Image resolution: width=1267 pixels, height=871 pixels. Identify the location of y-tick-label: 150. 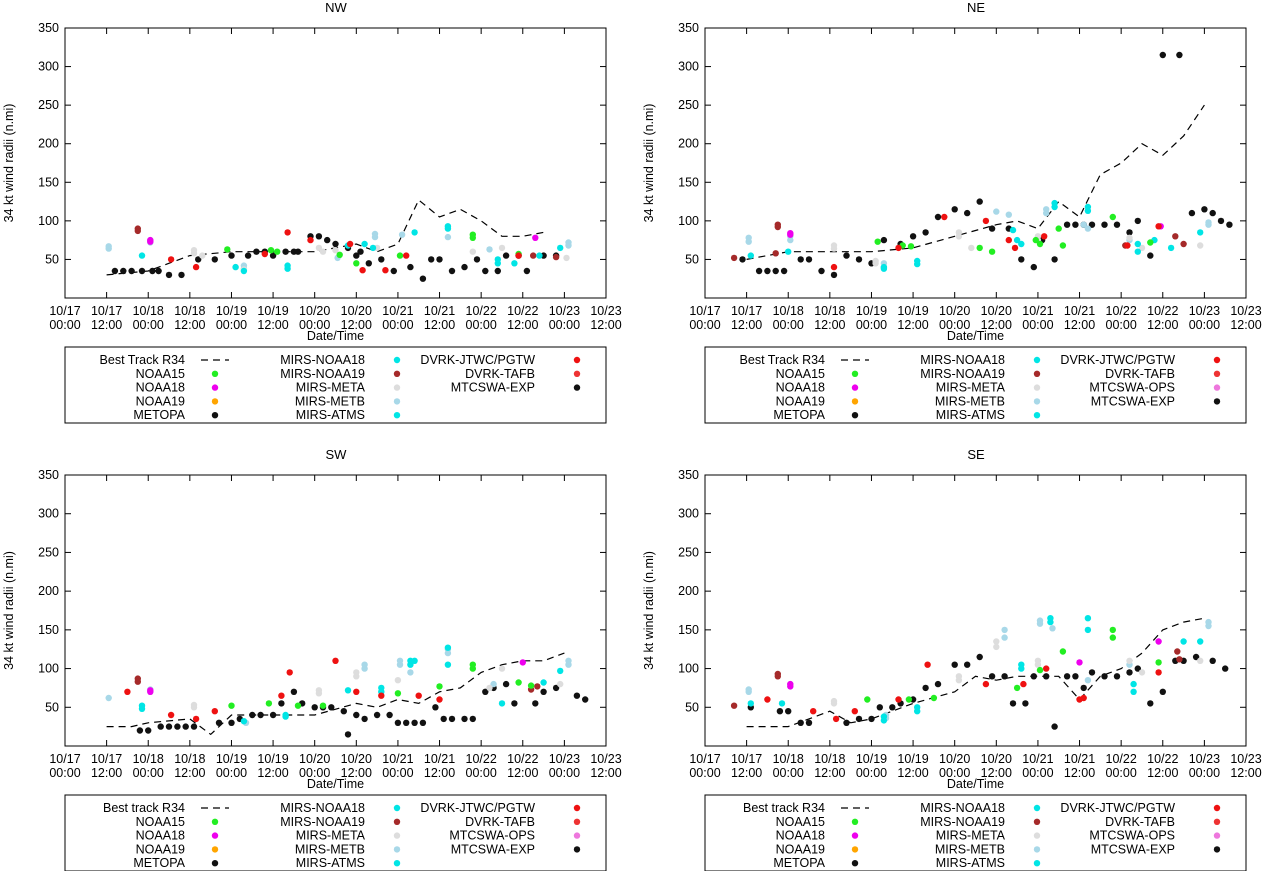
(48, 630).